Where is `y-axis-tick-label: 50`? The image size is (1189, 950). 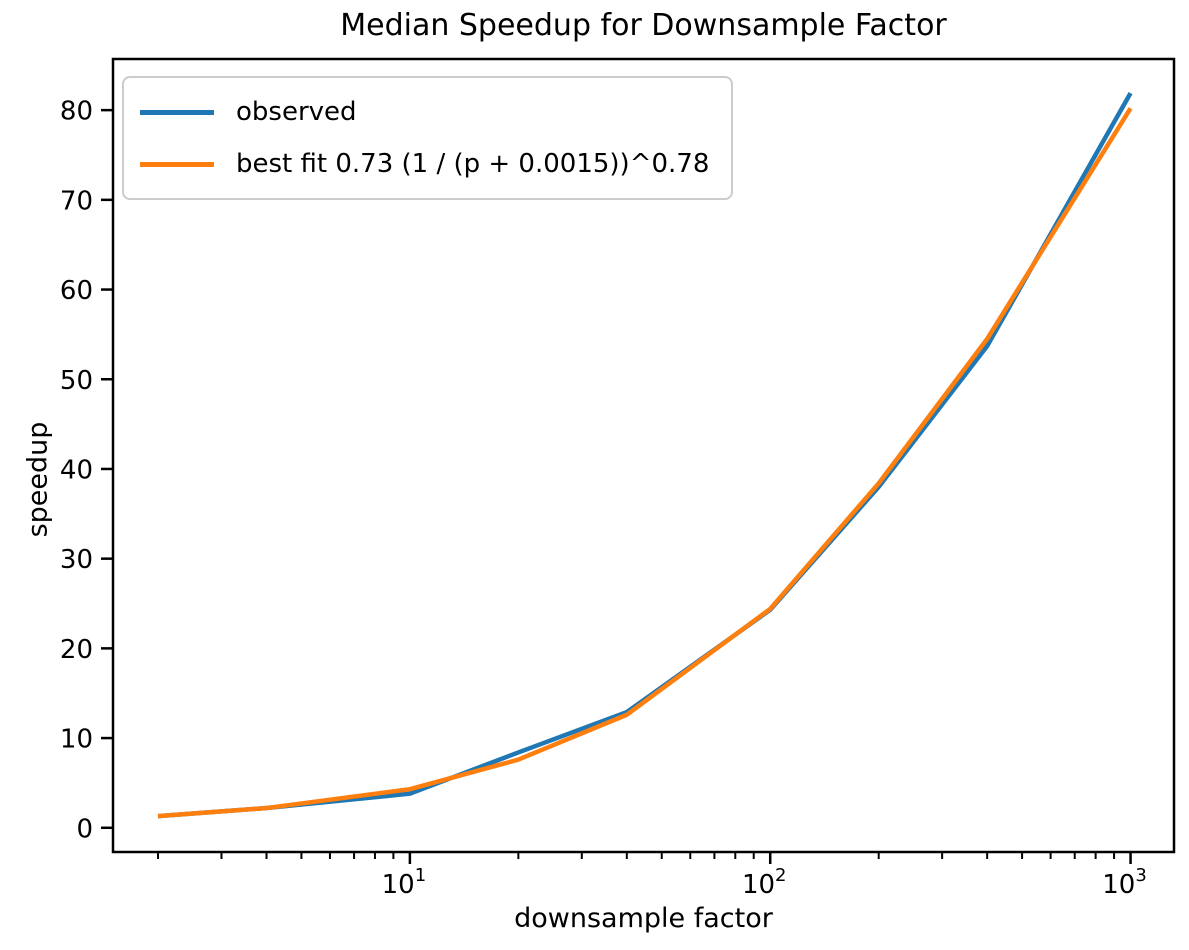 y-axis-tick-label: 50 is located at coordinates (76, 381).